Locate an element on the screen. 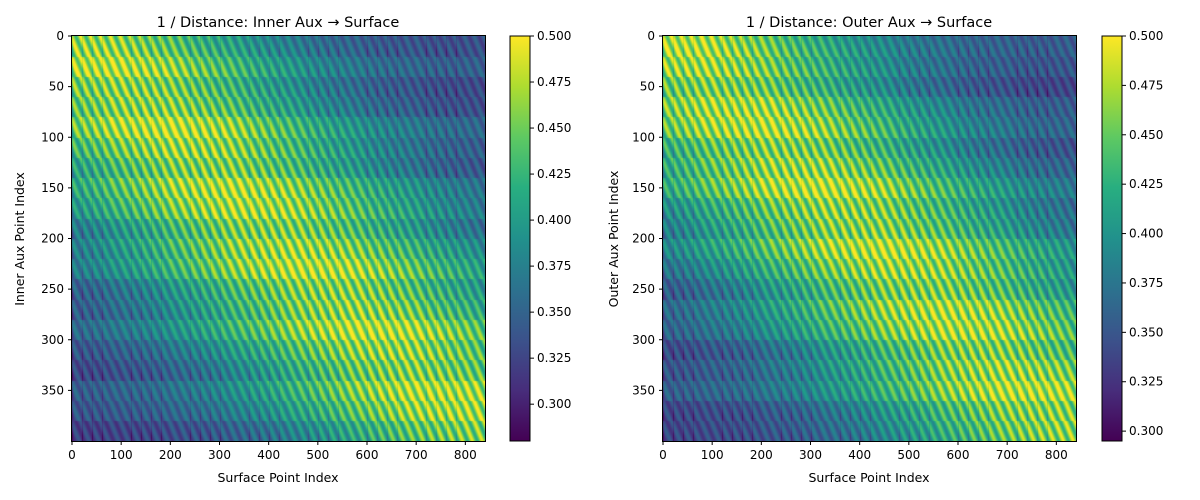  chart-title: 1 / Distance: Inner Aux → Surface is located at coordinates (278, 23).